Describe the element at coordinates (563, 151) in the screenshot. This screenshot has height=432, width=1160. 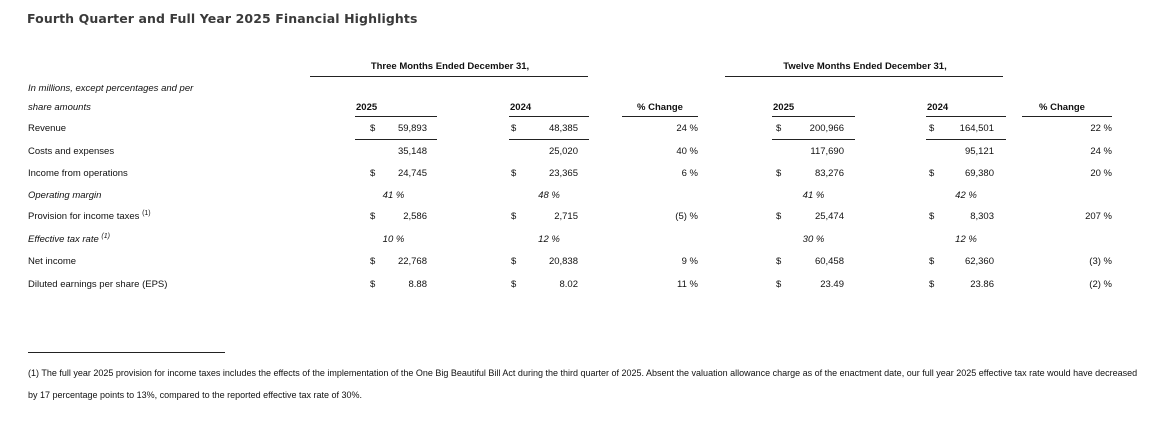
I see `value-q-2024: 25,020` at that location.